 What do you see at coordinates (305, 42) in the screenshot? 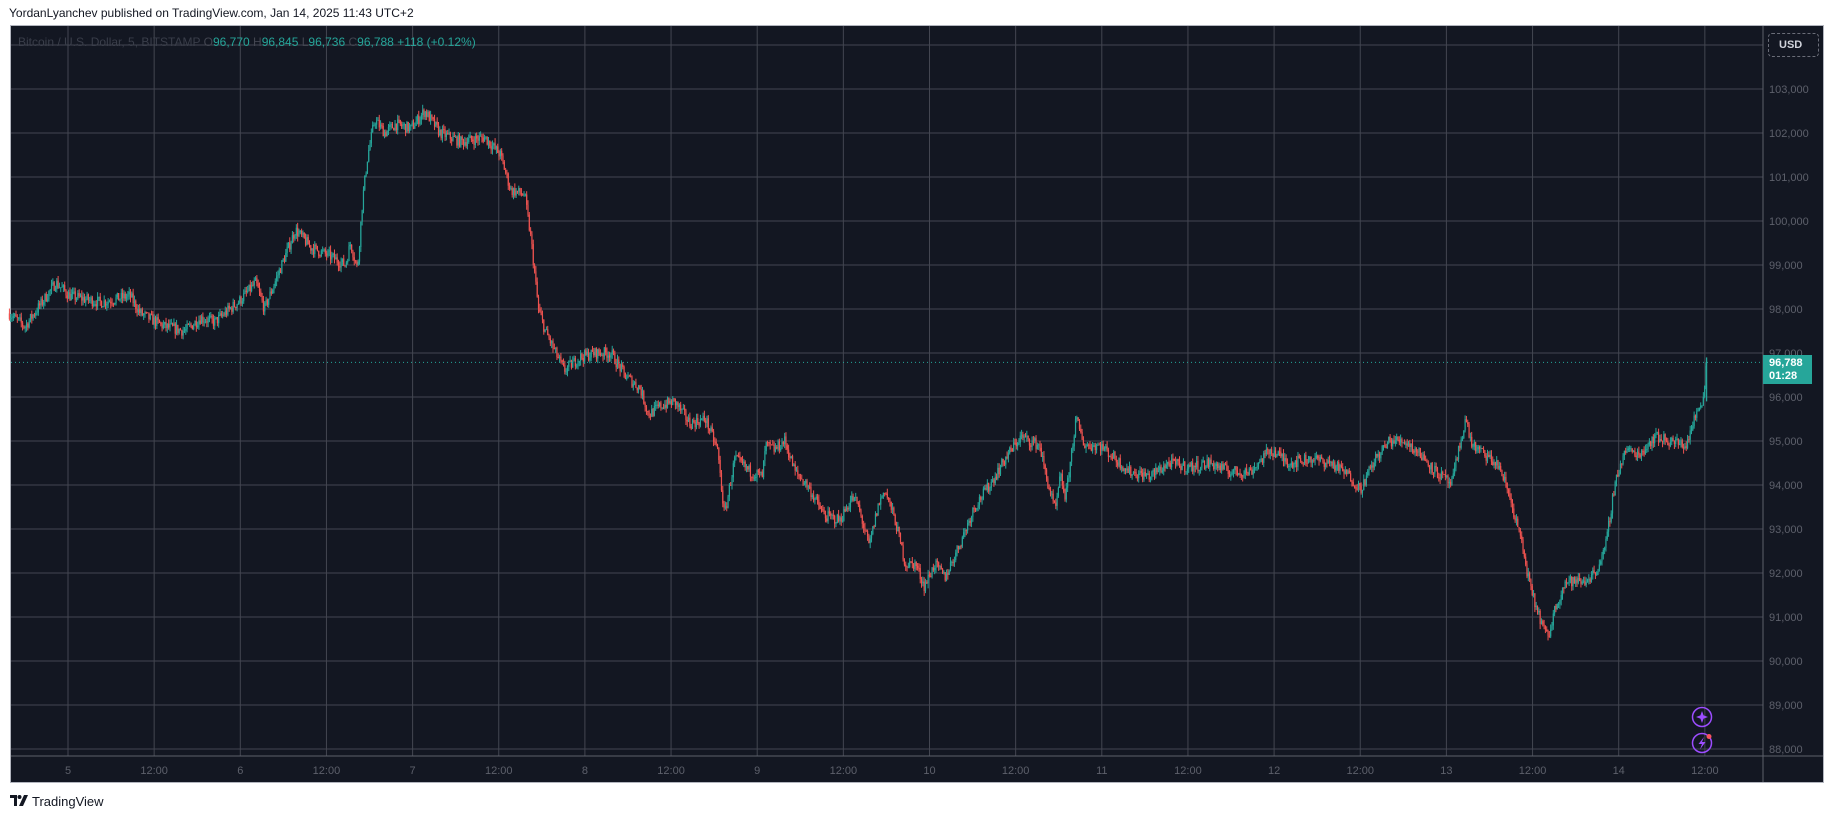
I see `low-label: L` at bounding box center [305, 42].